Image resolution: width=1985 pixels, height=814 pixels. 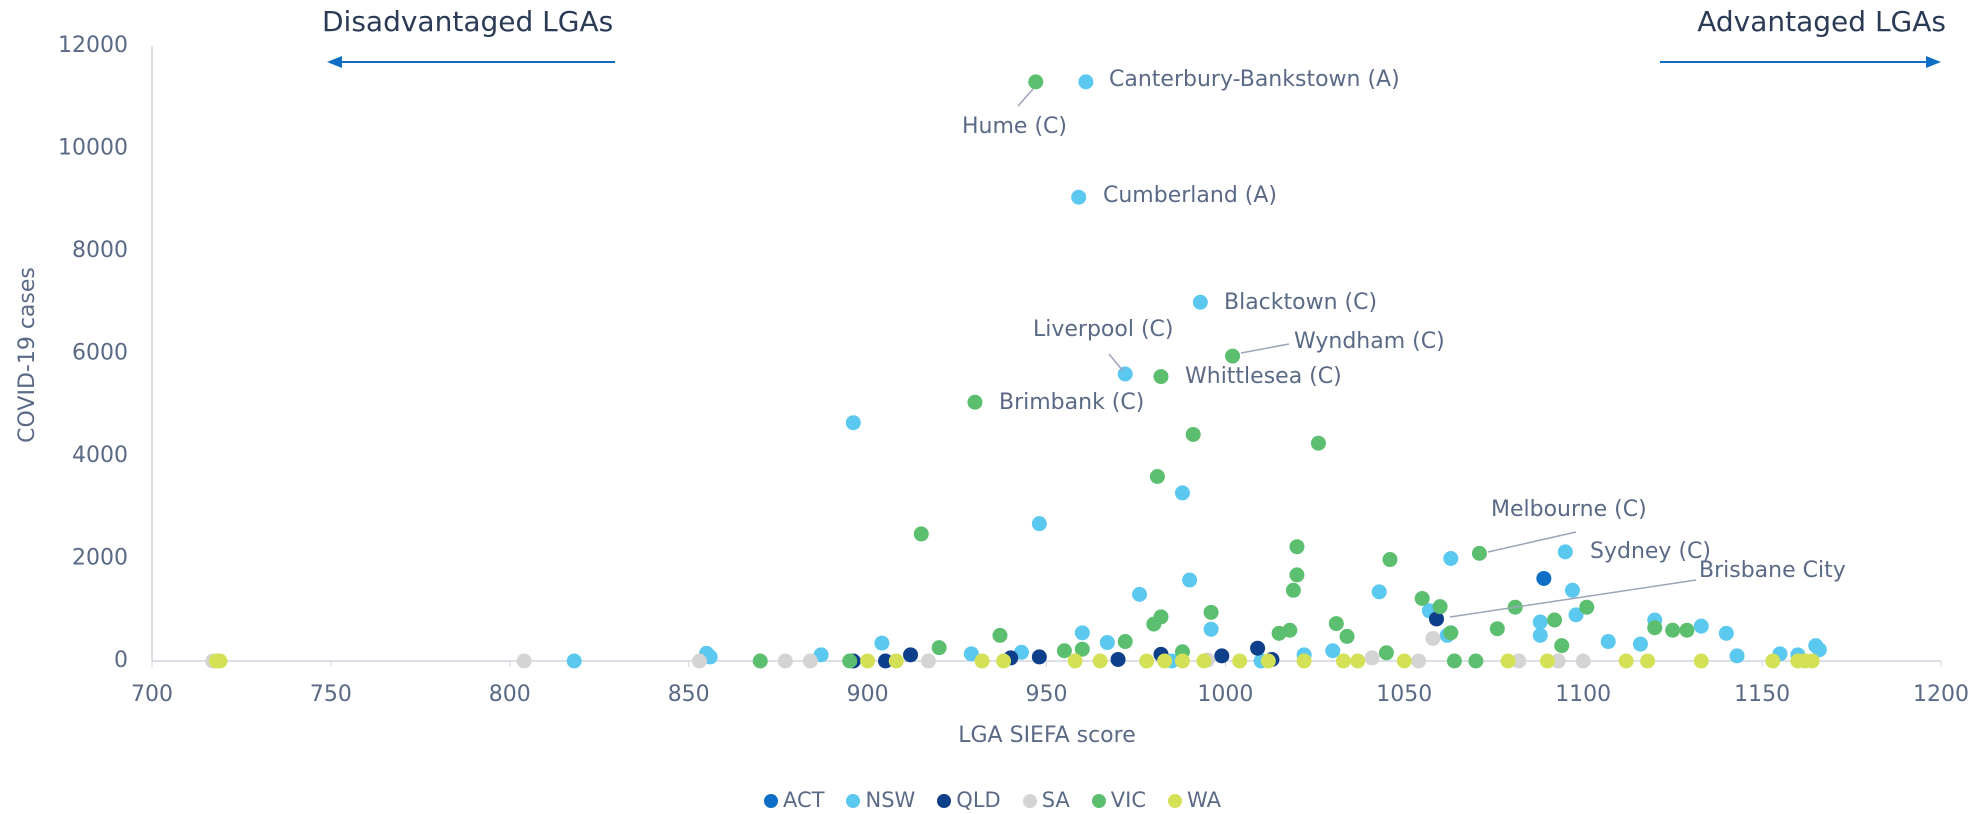 What do you see at coordinates (1225, 694) in the screenshot?
I see `x-tick-label: 1000` at bounding box center [1225, 694].